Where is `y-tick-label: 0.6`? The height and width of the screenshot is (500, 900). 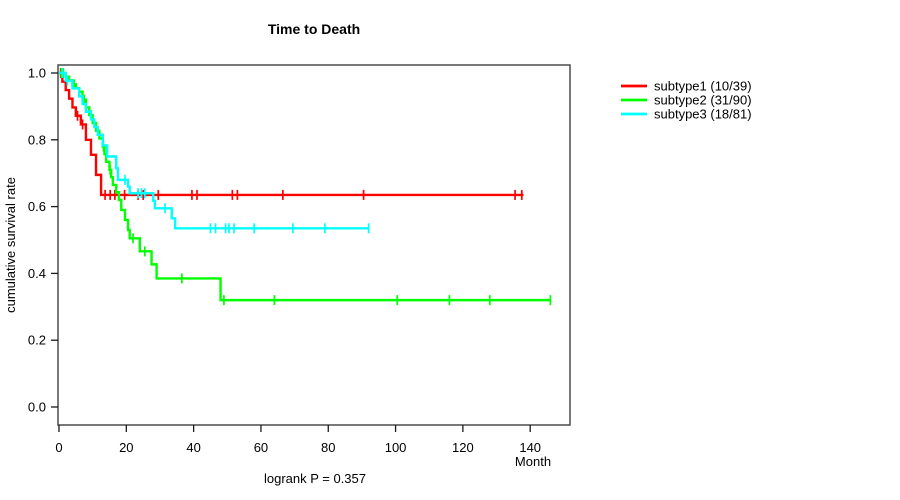 y-tick-label: 0.6 is located at coordinates (37, 206).